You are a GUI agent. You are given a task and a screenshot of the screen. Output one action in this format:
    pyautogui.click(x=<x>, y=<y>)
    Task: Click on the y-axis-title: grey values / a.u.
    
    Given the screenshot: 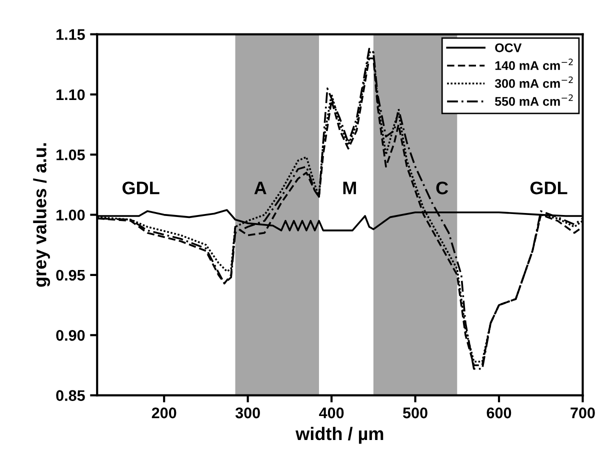 What is the action you would take?
    pyautogui.click(x=41, y=215)
    